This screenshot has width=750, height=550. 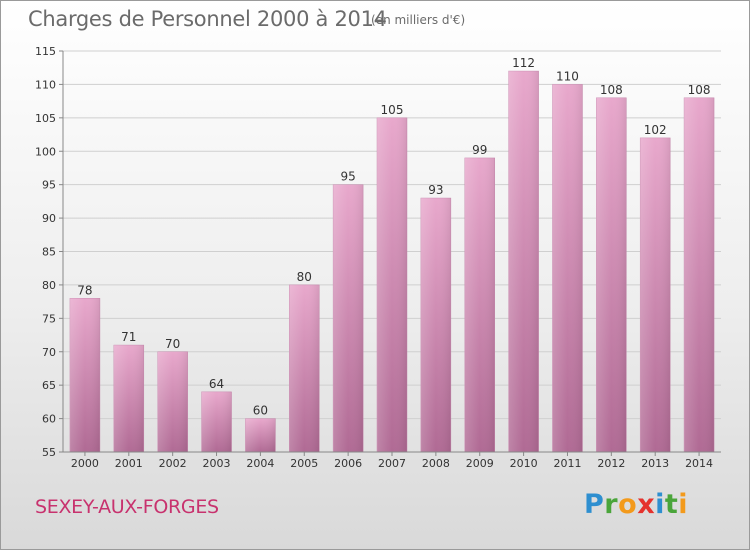 What do you see at coordinates (45, 51) in the screenshot?
I see `y-tick-label: 115` at bounding box center [45, 51].